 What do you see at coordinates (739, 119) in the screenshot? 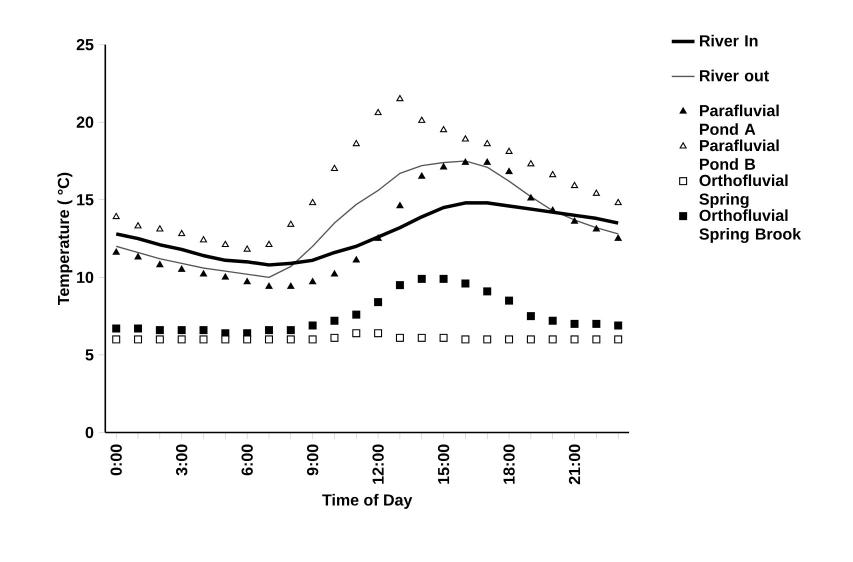
I see `legend-label: Parafluvial Pond A` at bounding box center [739, 119].